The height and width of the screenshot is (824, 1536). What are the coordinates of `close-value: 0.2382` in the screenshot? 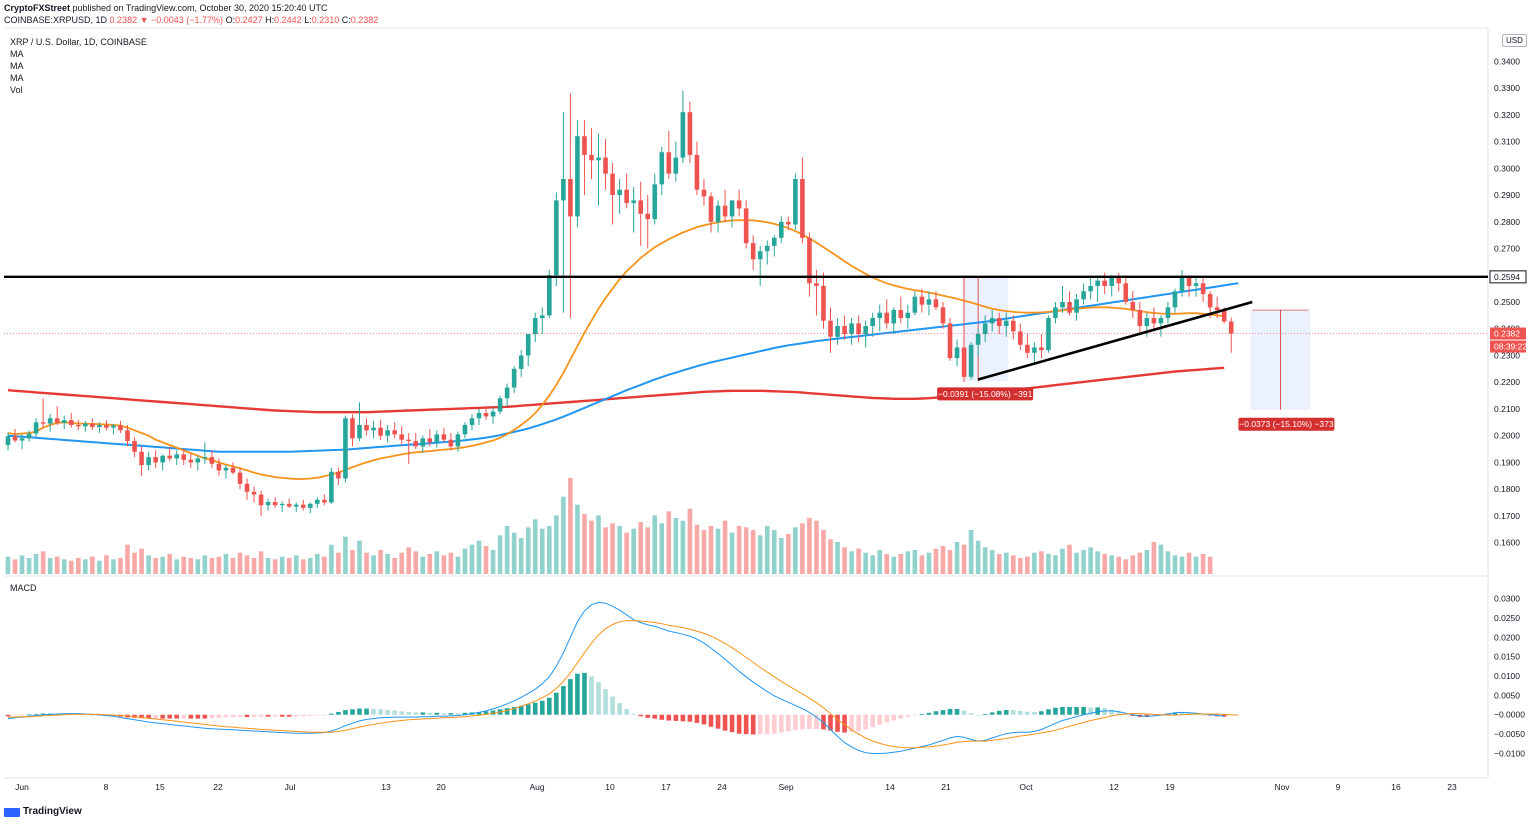 It's located at (364, 20).